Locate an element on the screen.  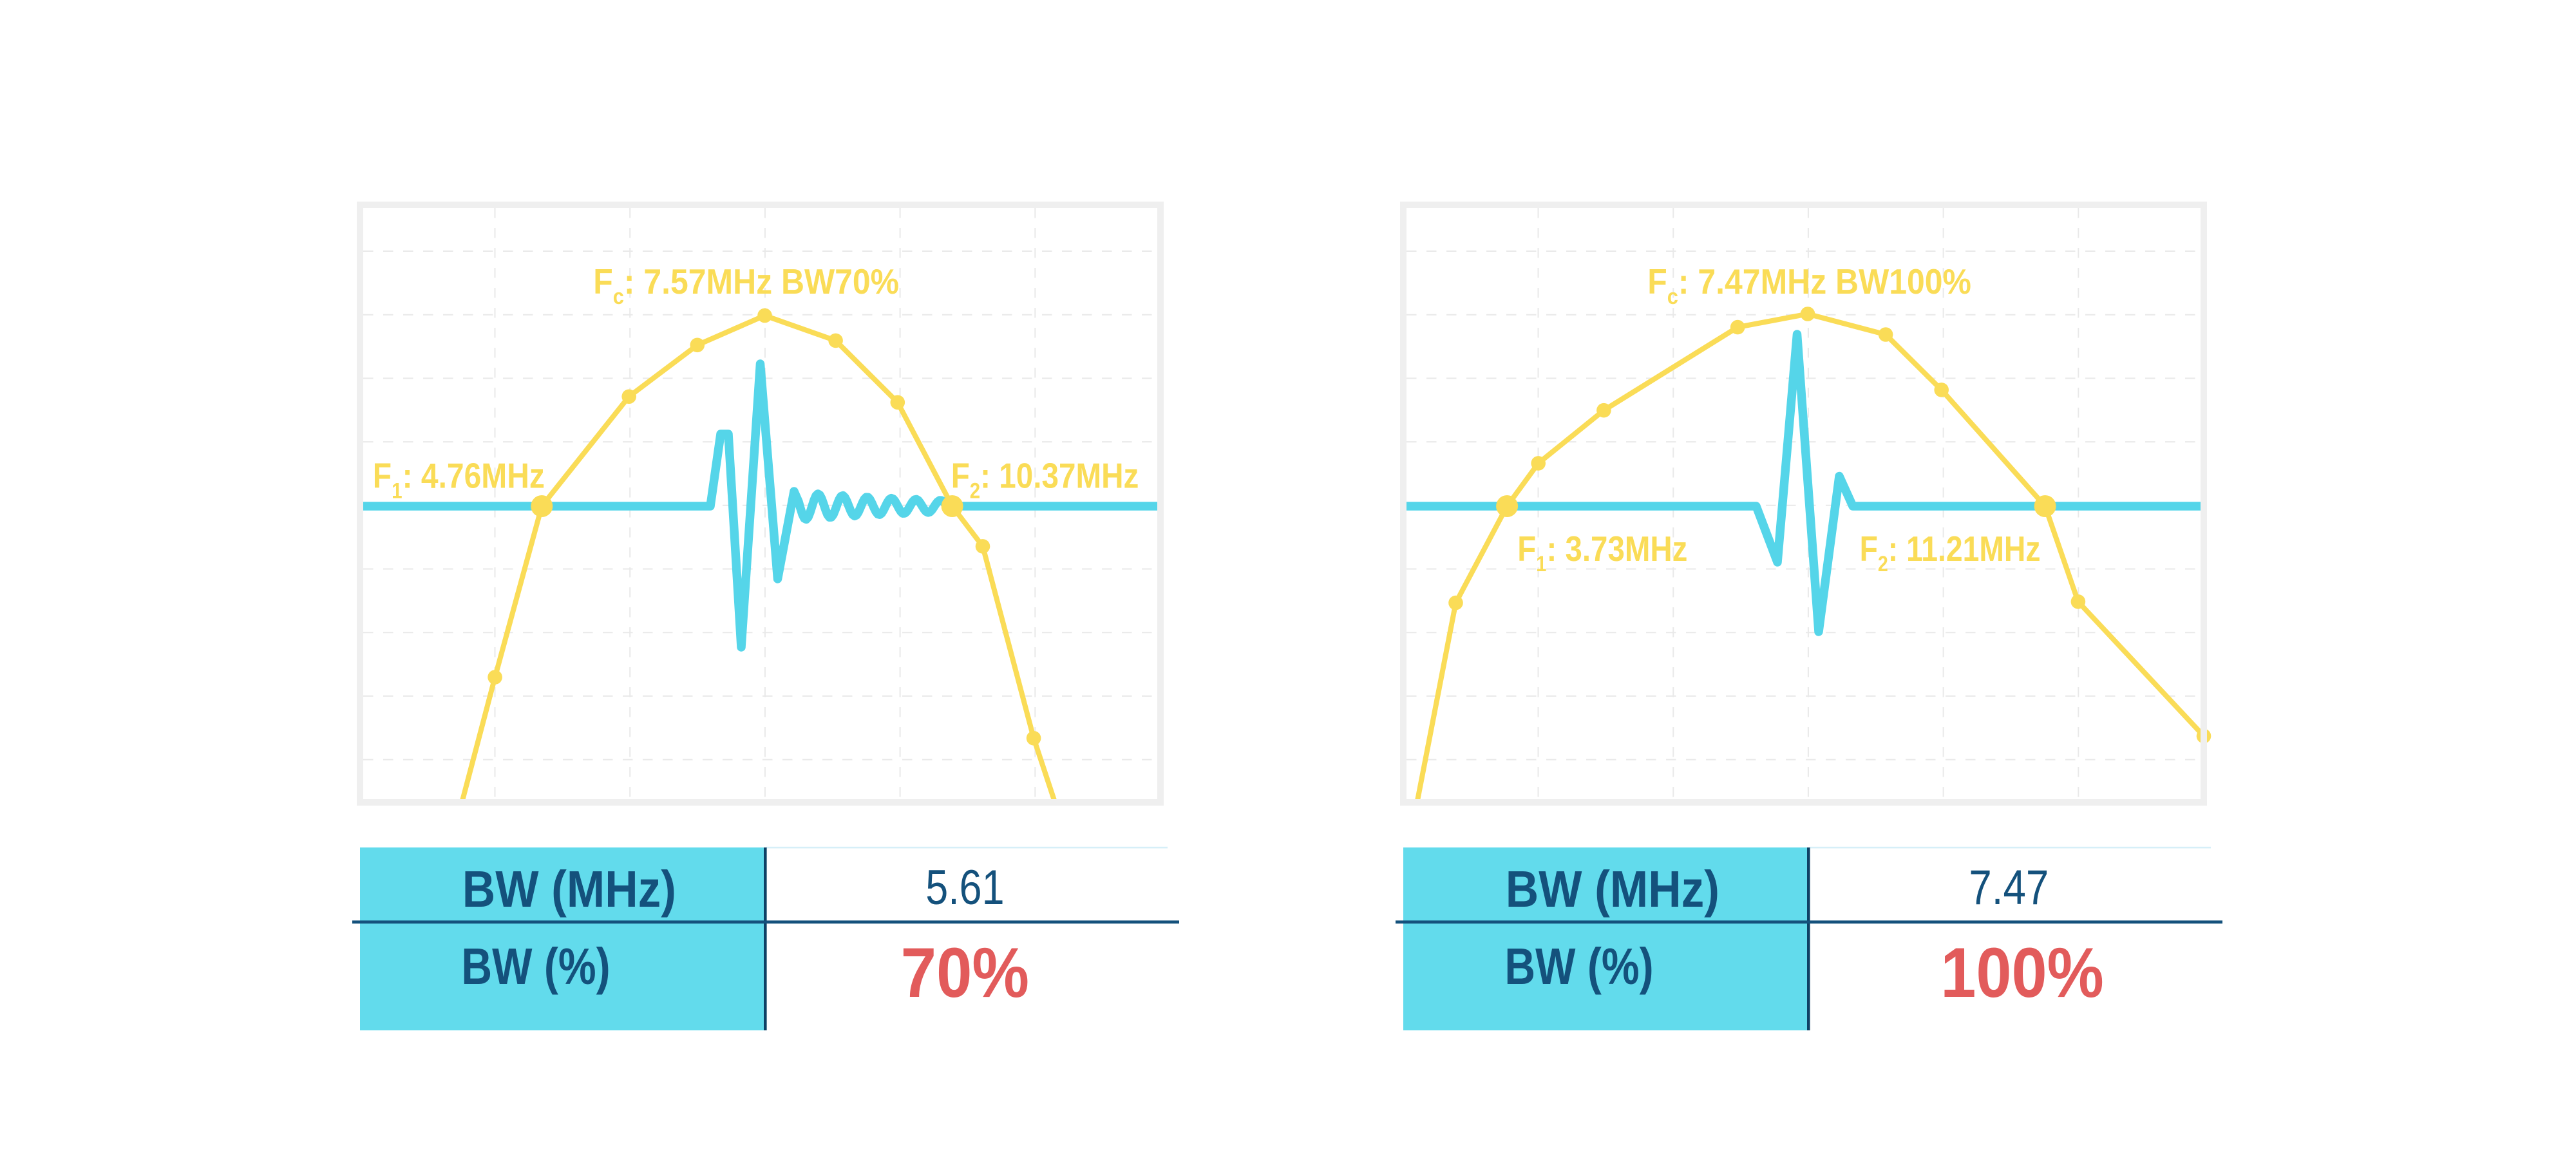
svg-text: F2: 10.37MHz is located at coordinates (1045, 479).